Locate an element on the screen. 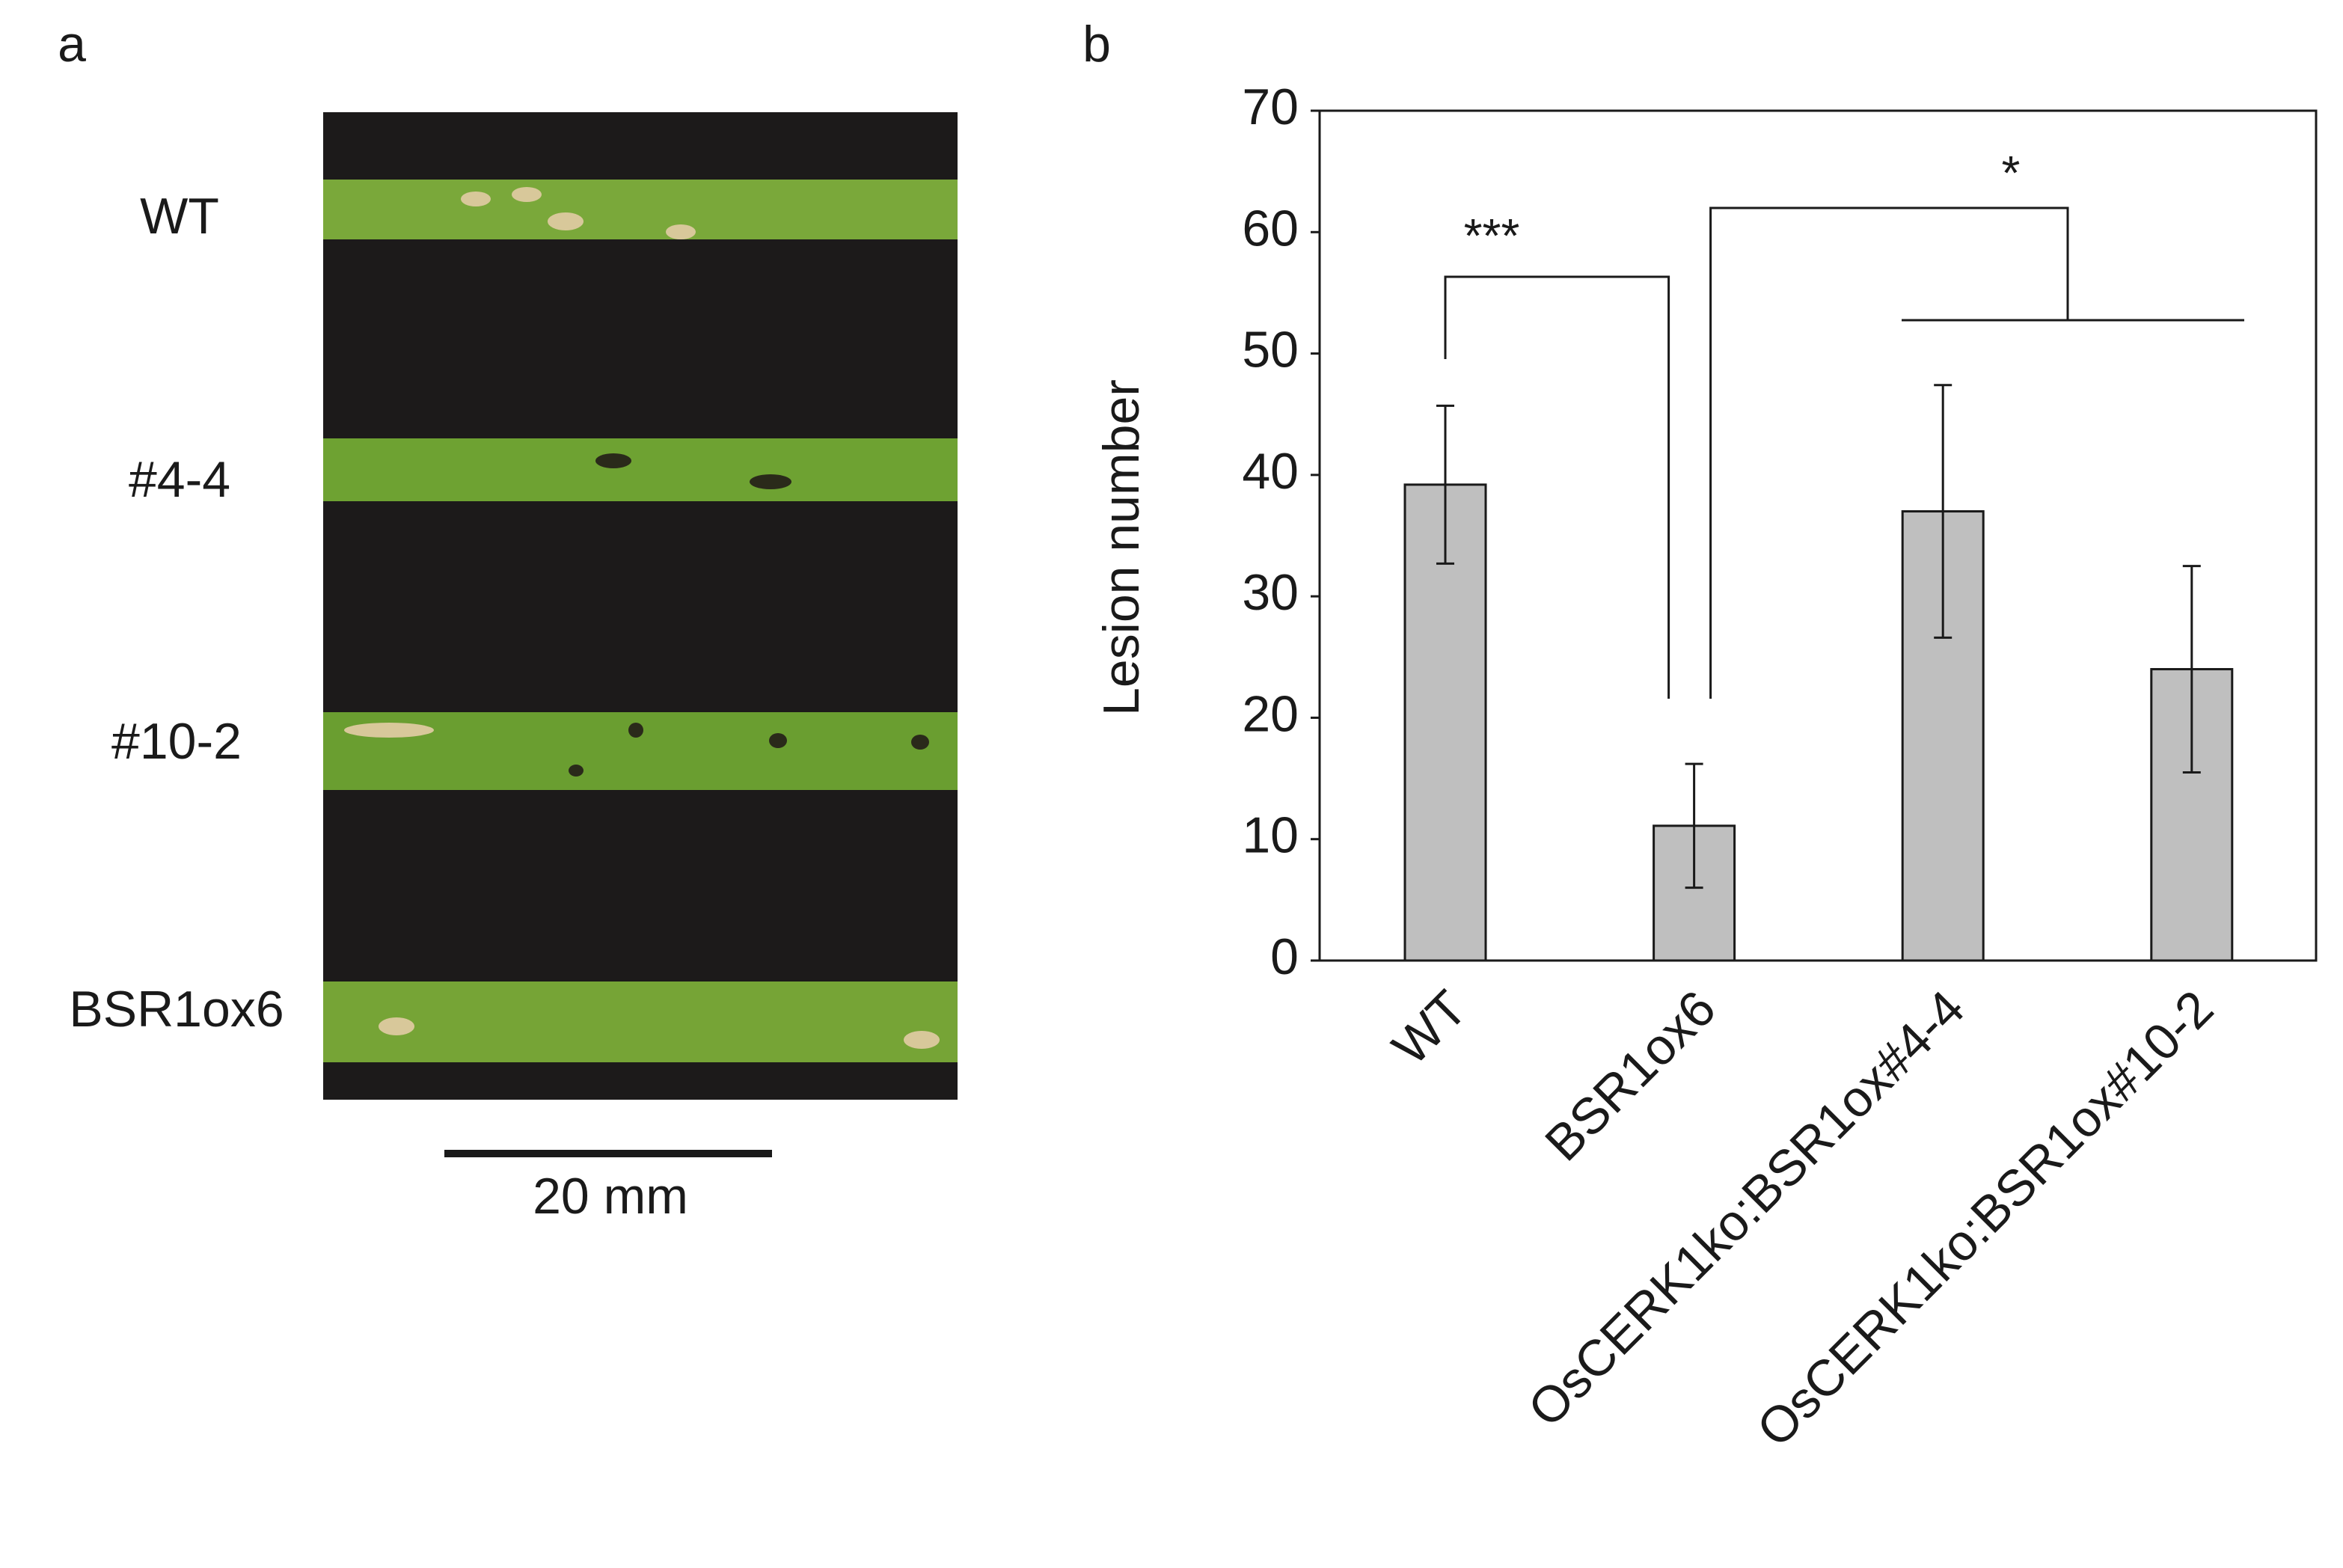  panel-label: b is located at coordinates (1096, 45).